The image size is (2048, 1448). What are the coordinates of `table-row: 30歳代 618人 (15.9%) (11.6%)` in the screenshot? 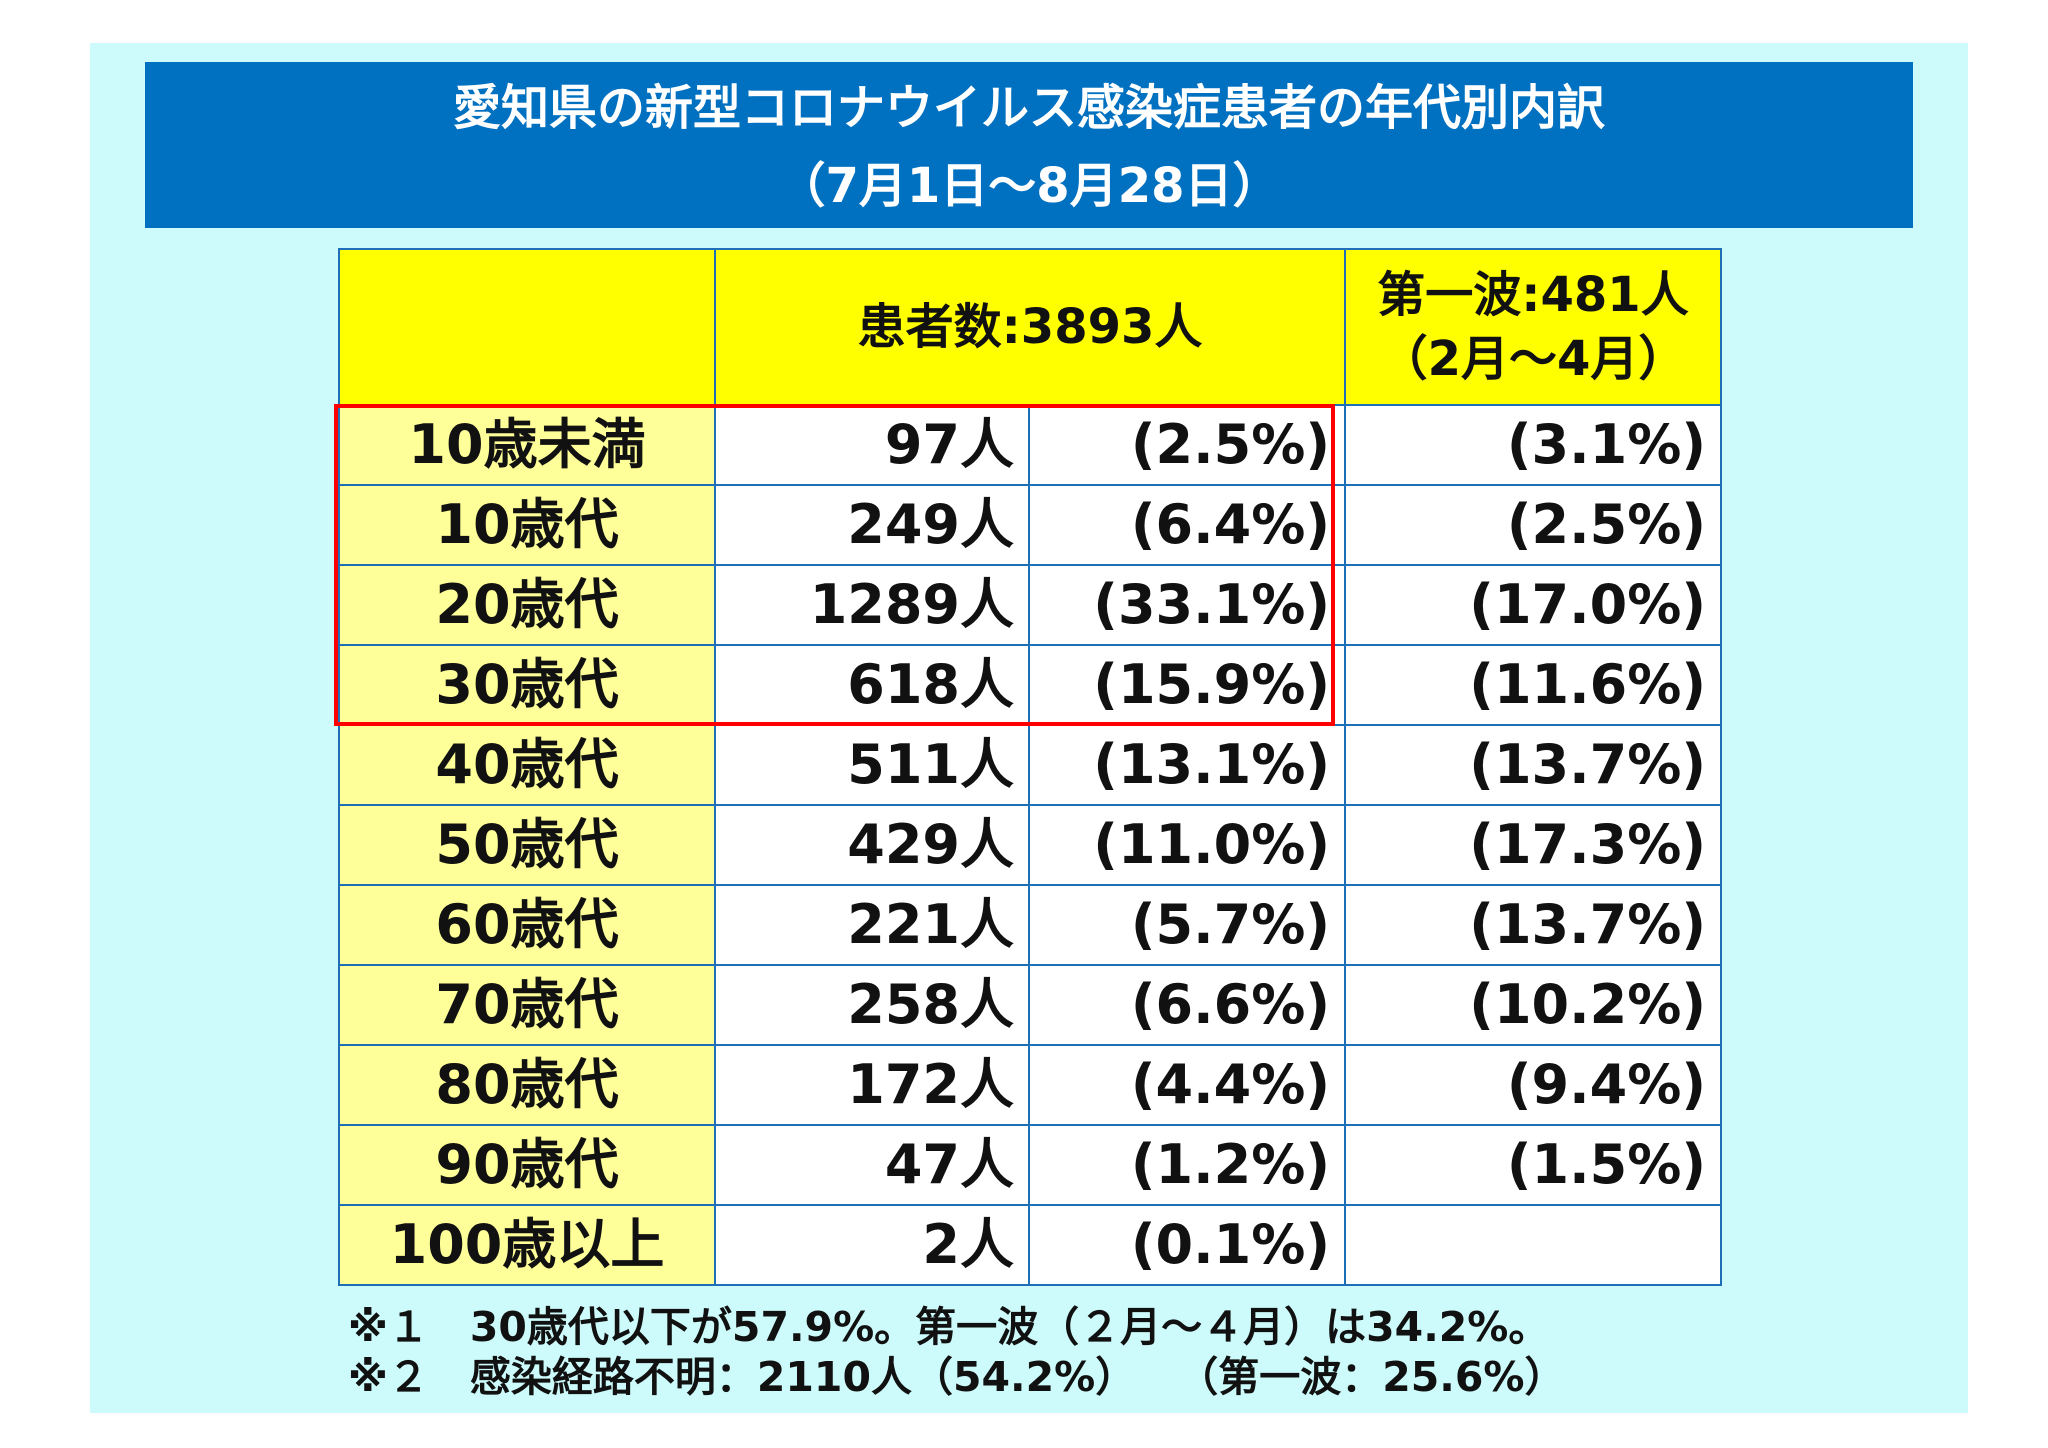 It's located at (1030, 685).